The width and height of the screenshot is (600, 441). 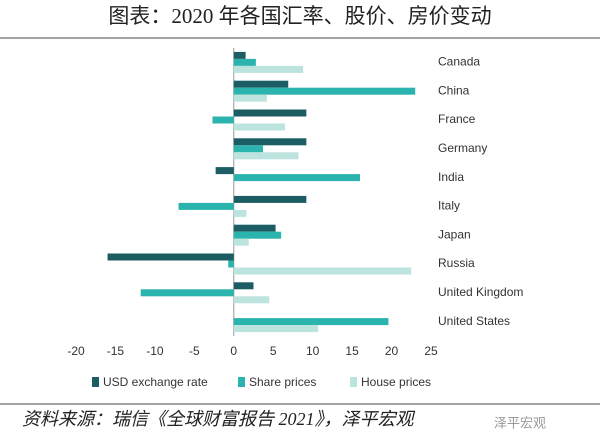 What do you see at coordinates (155, 382) in the screenshot?
I see `legend-label: USD exchange rate` at bounding box center [155, 382].